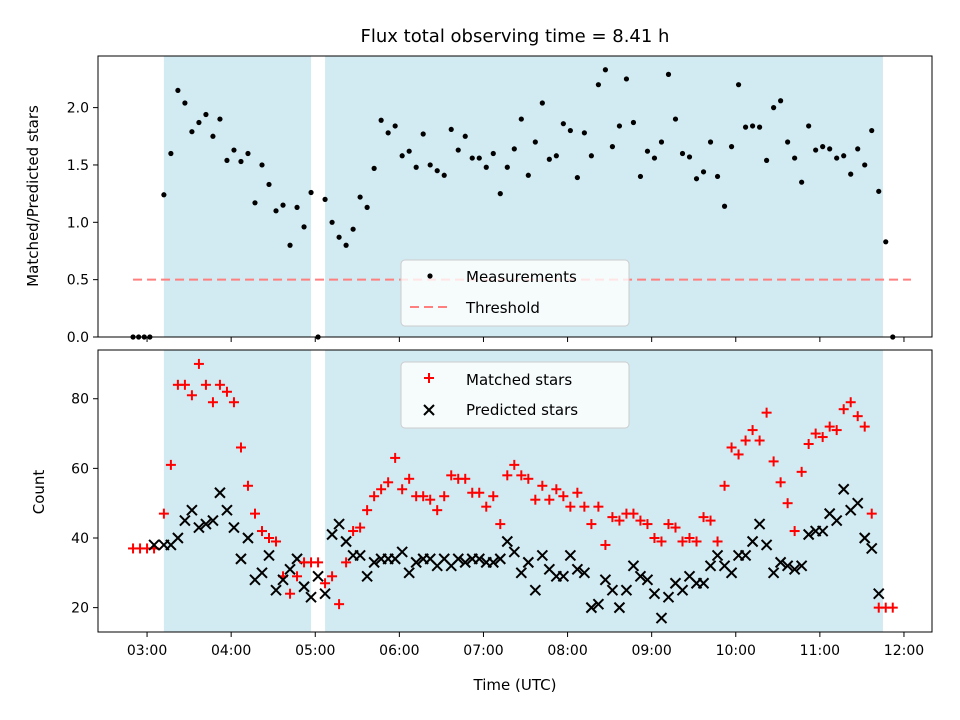 The height and width of the screenshot is (720, 960). Describe the element at coordinates (78, 109) in the screenshot. I see `y-tick-label: 2.0` at that location.